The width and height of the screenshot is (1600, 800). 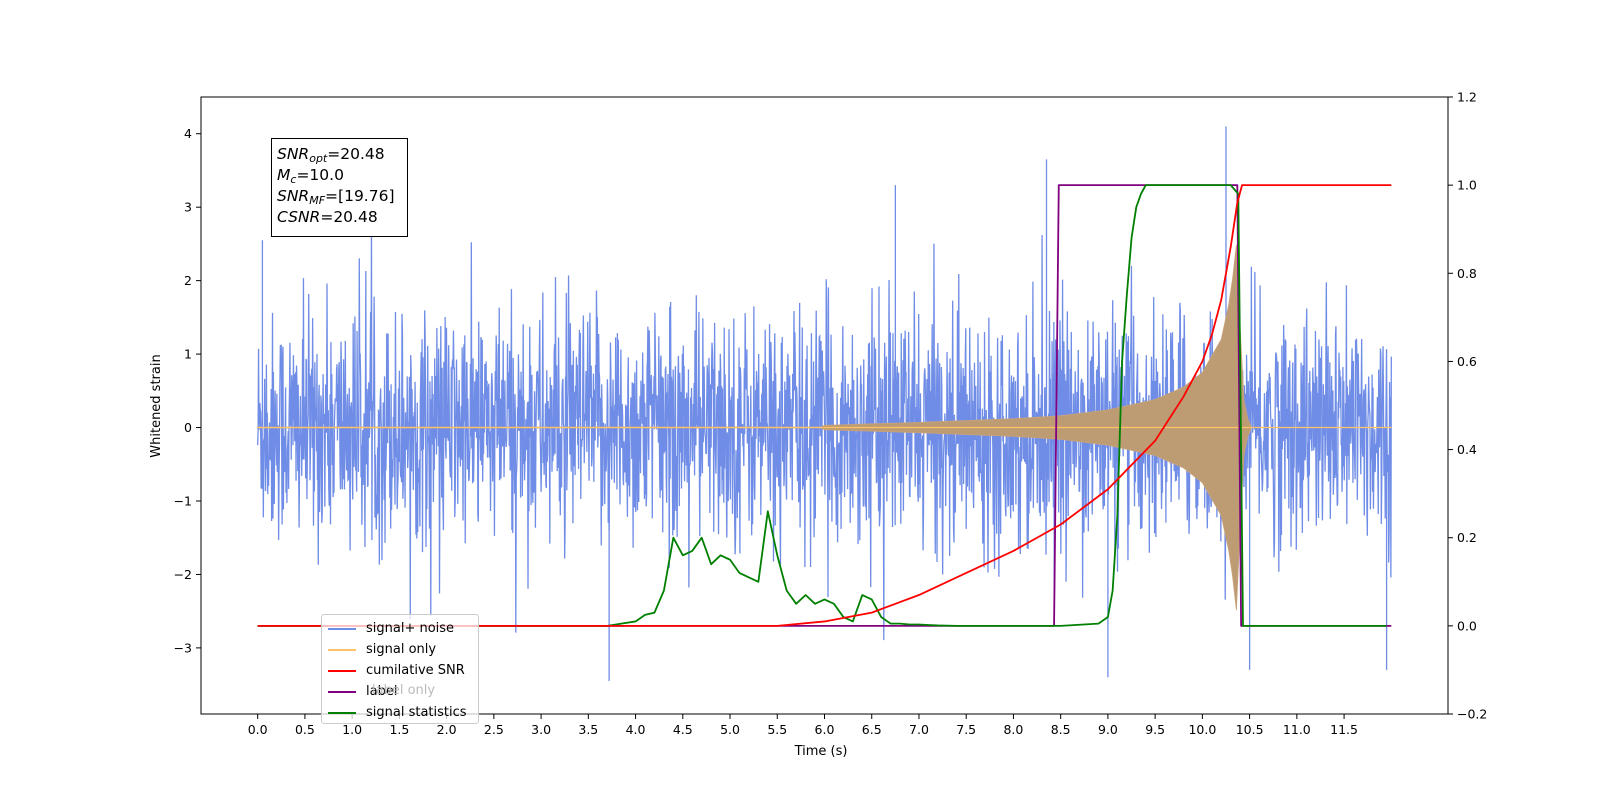 I want to click on legend-swatch-signal-statistics, so click(x=342, y=712).